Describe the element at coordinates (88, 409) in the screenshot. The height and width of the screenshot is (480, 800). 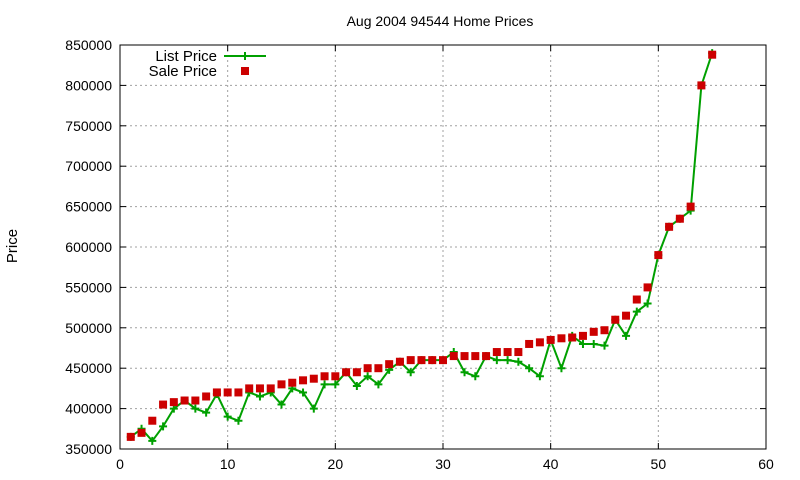
I see `y-tick-label: 400000` at that location.